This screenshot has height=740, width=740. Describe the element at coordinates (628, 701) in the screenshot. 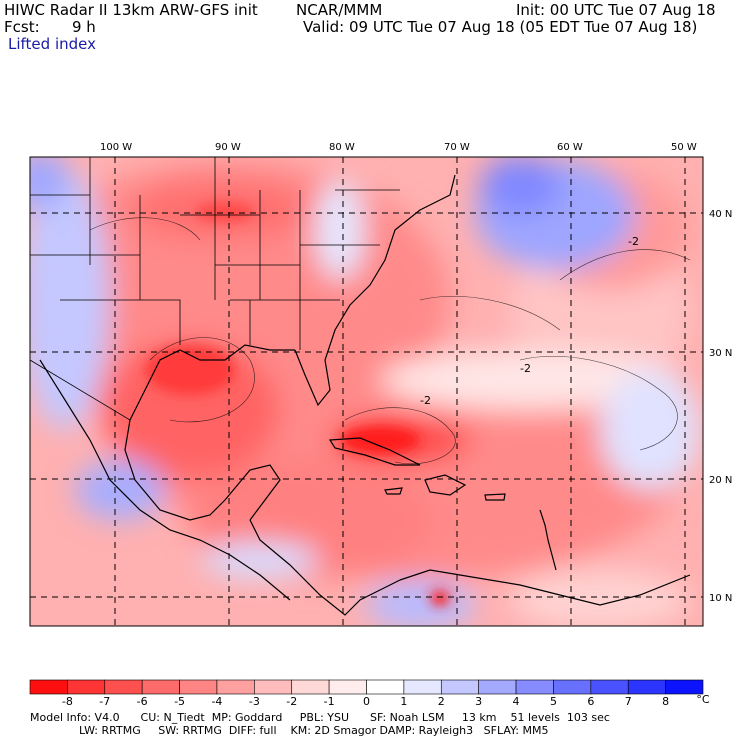

I see `colorbar-tick-label: 7` at that location.